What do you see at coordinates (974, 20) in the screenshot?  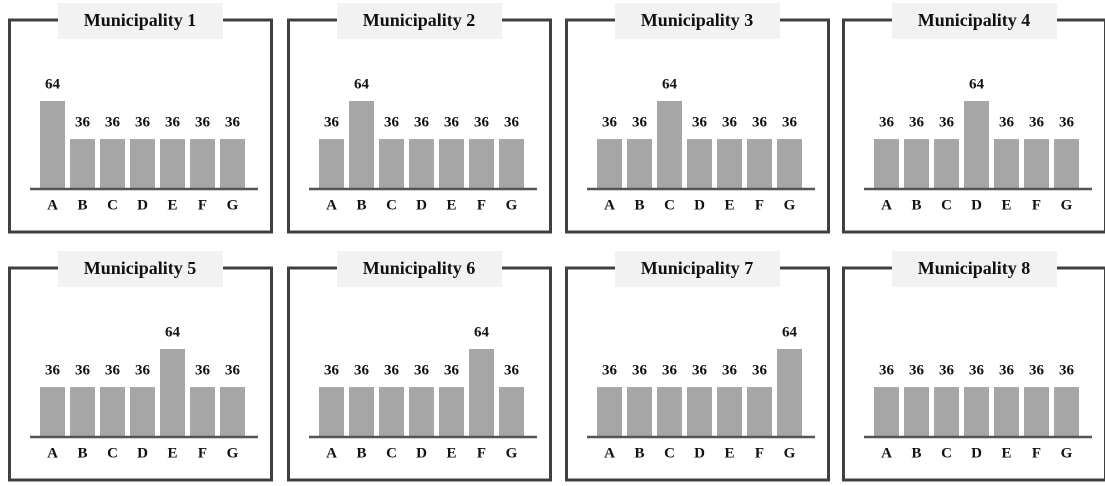 I see `chart-title: Municipality 4` at bounding box center [974, 20].